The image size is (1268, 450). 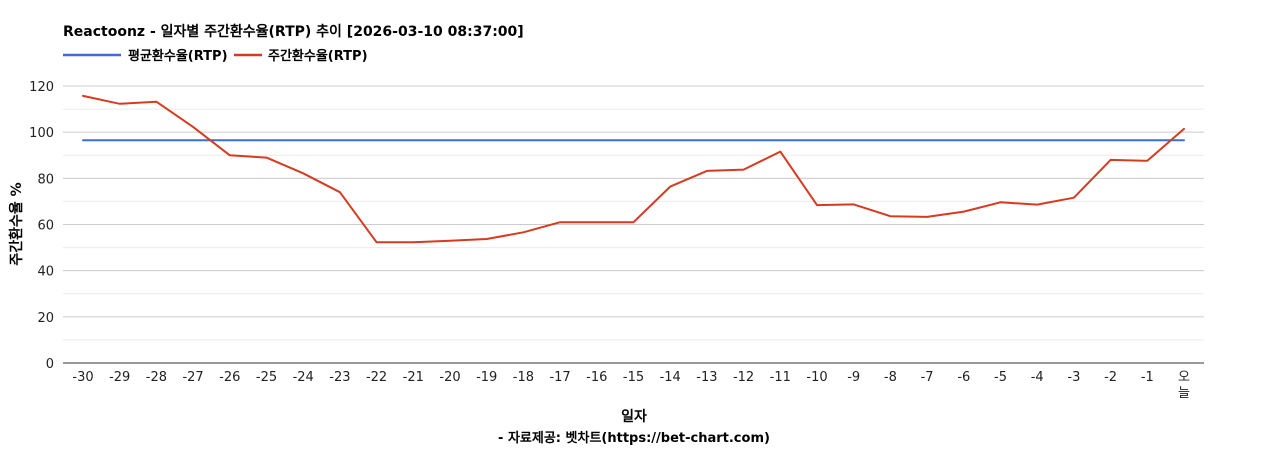 I want to click on x-tick-label: -26, so click(x=229, y=377).